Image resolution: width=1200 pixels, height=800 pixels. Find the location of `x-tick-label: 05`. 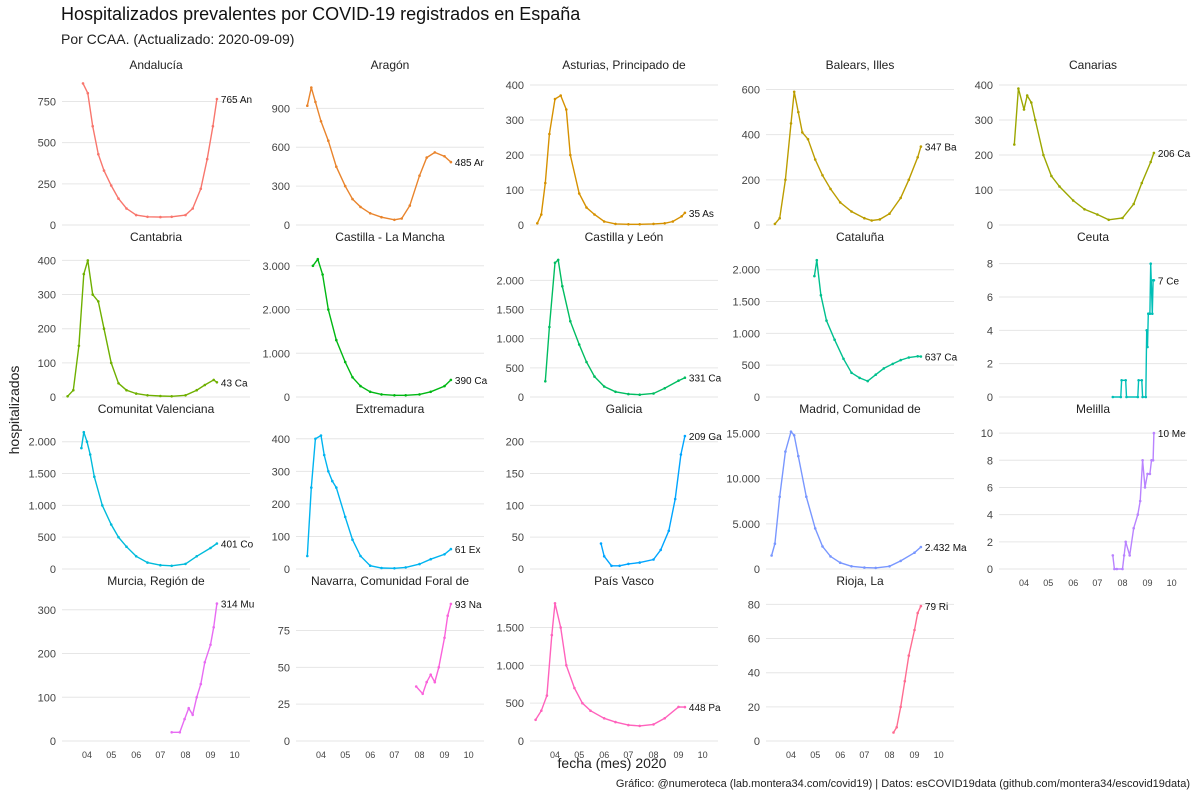

x-tick-label: 05 is located at coordinates (579, 755).